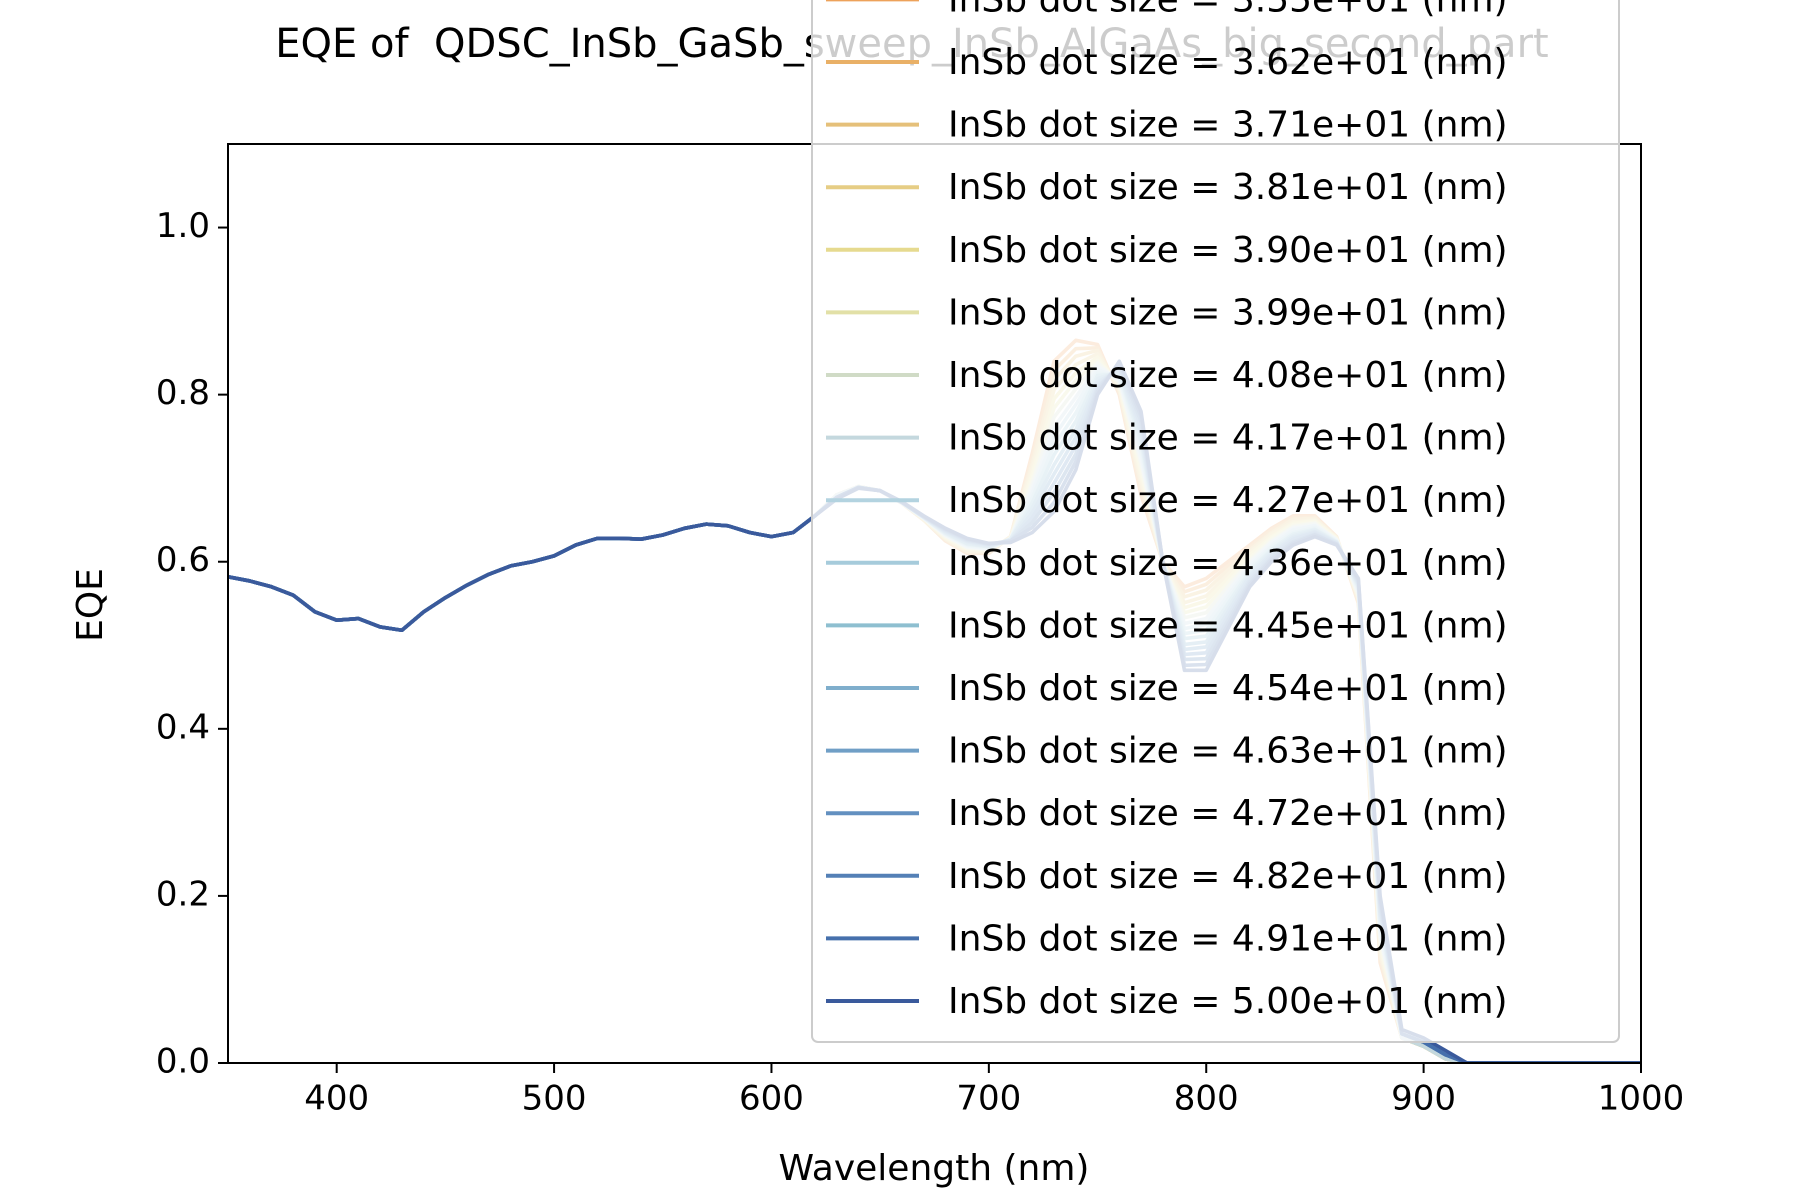 This screenshot has width=1800, height=1200. I want to click on legend-label: InSb dot size = 3.90e+01 (nm), so click(1228, 250).